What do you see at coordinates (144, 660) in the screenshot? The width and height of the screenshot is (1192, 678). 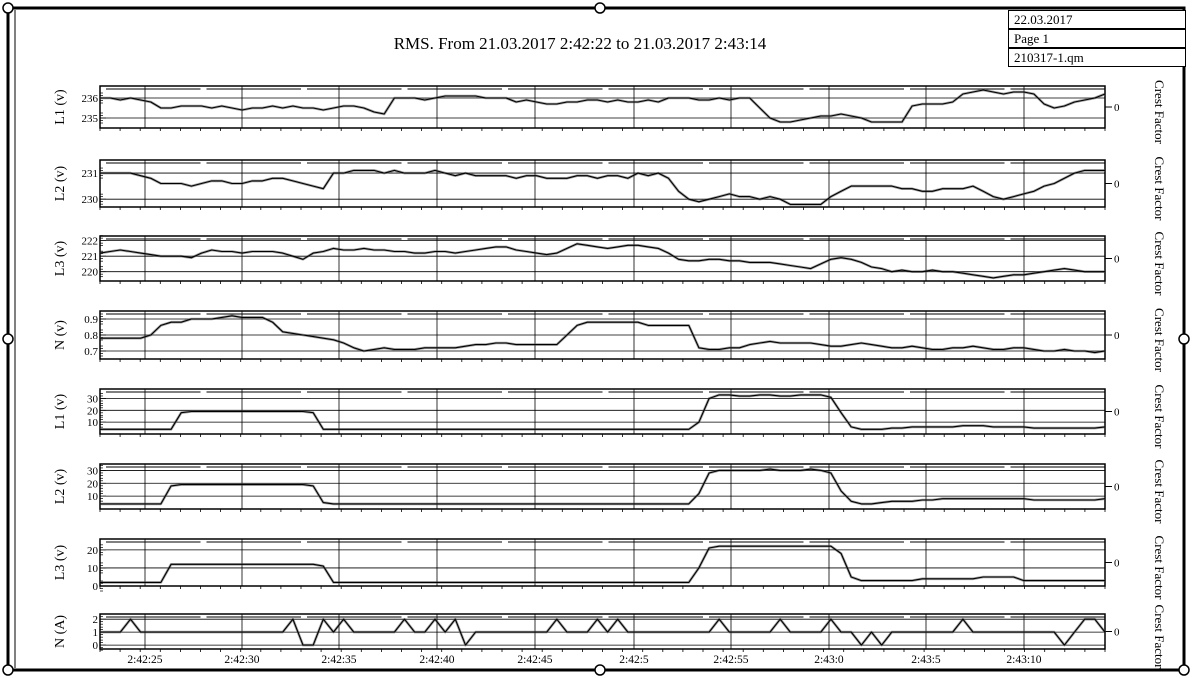 I see `x-tick-label: 2:42:25` at bounding box center [144, 660].